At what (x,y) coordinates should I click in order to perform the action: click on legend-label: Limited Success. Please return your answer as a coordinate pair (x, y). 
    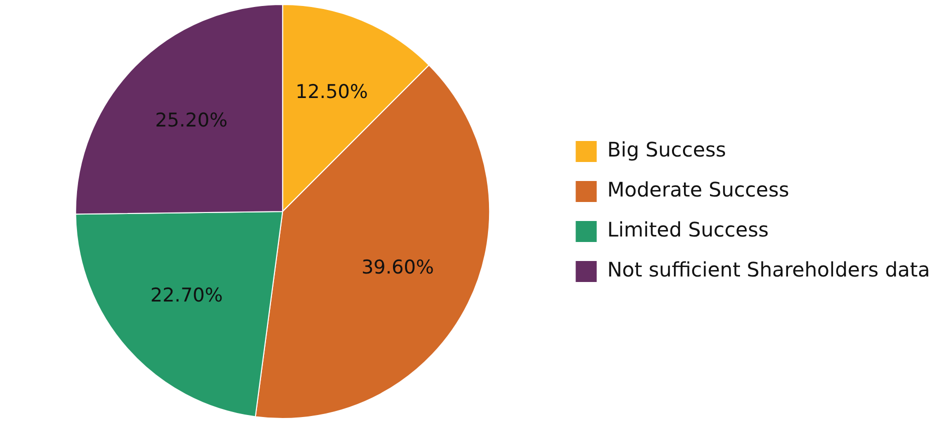
    Looking at the image, I should click on (688, 230).